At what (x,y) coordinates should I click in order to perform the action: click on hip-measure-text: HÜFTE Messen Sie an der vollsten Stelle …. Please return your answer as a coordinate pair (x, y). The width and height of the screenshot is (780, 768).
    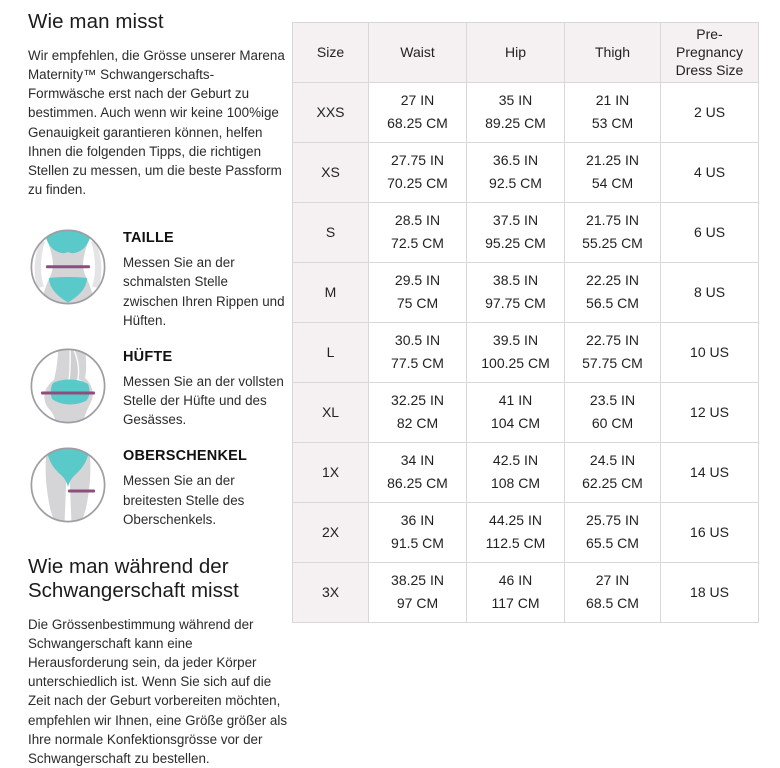
    Looking at the image, I should click on (204, 387).